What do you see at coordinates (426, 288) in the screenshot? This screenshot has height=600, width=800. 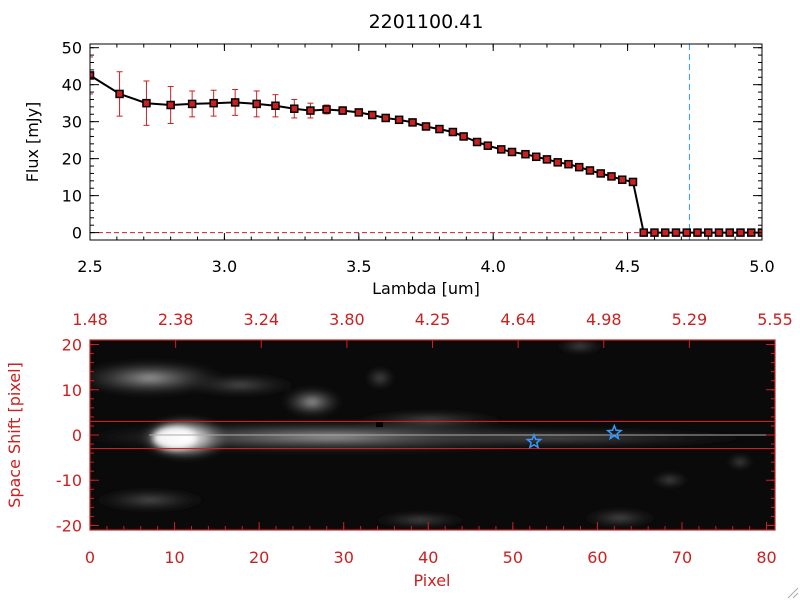 I see `spectrum-x-axis-label: Lambda [um]` at bounding box center [426, 288].